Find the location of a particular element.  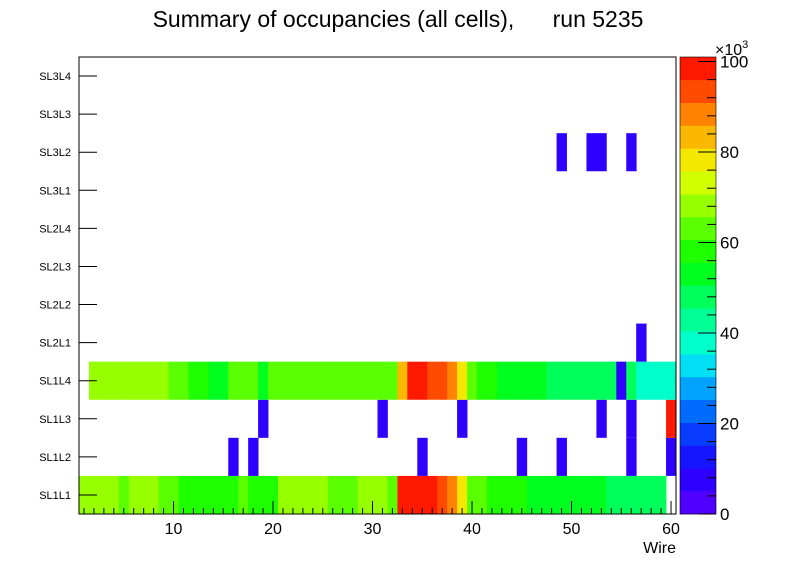

y-tick-label: SL3L4 is located at coordinates (55, 77).